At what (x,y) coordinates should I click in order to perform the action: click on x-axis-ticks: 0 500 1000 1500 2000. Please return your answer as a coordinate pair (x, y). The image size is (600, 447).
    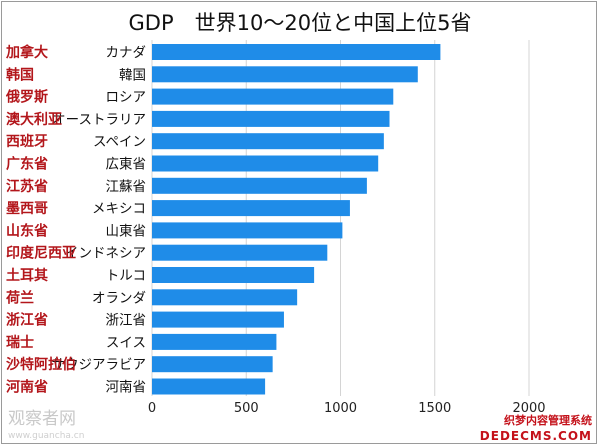
    Looking at the image, I should click on (347, 408).